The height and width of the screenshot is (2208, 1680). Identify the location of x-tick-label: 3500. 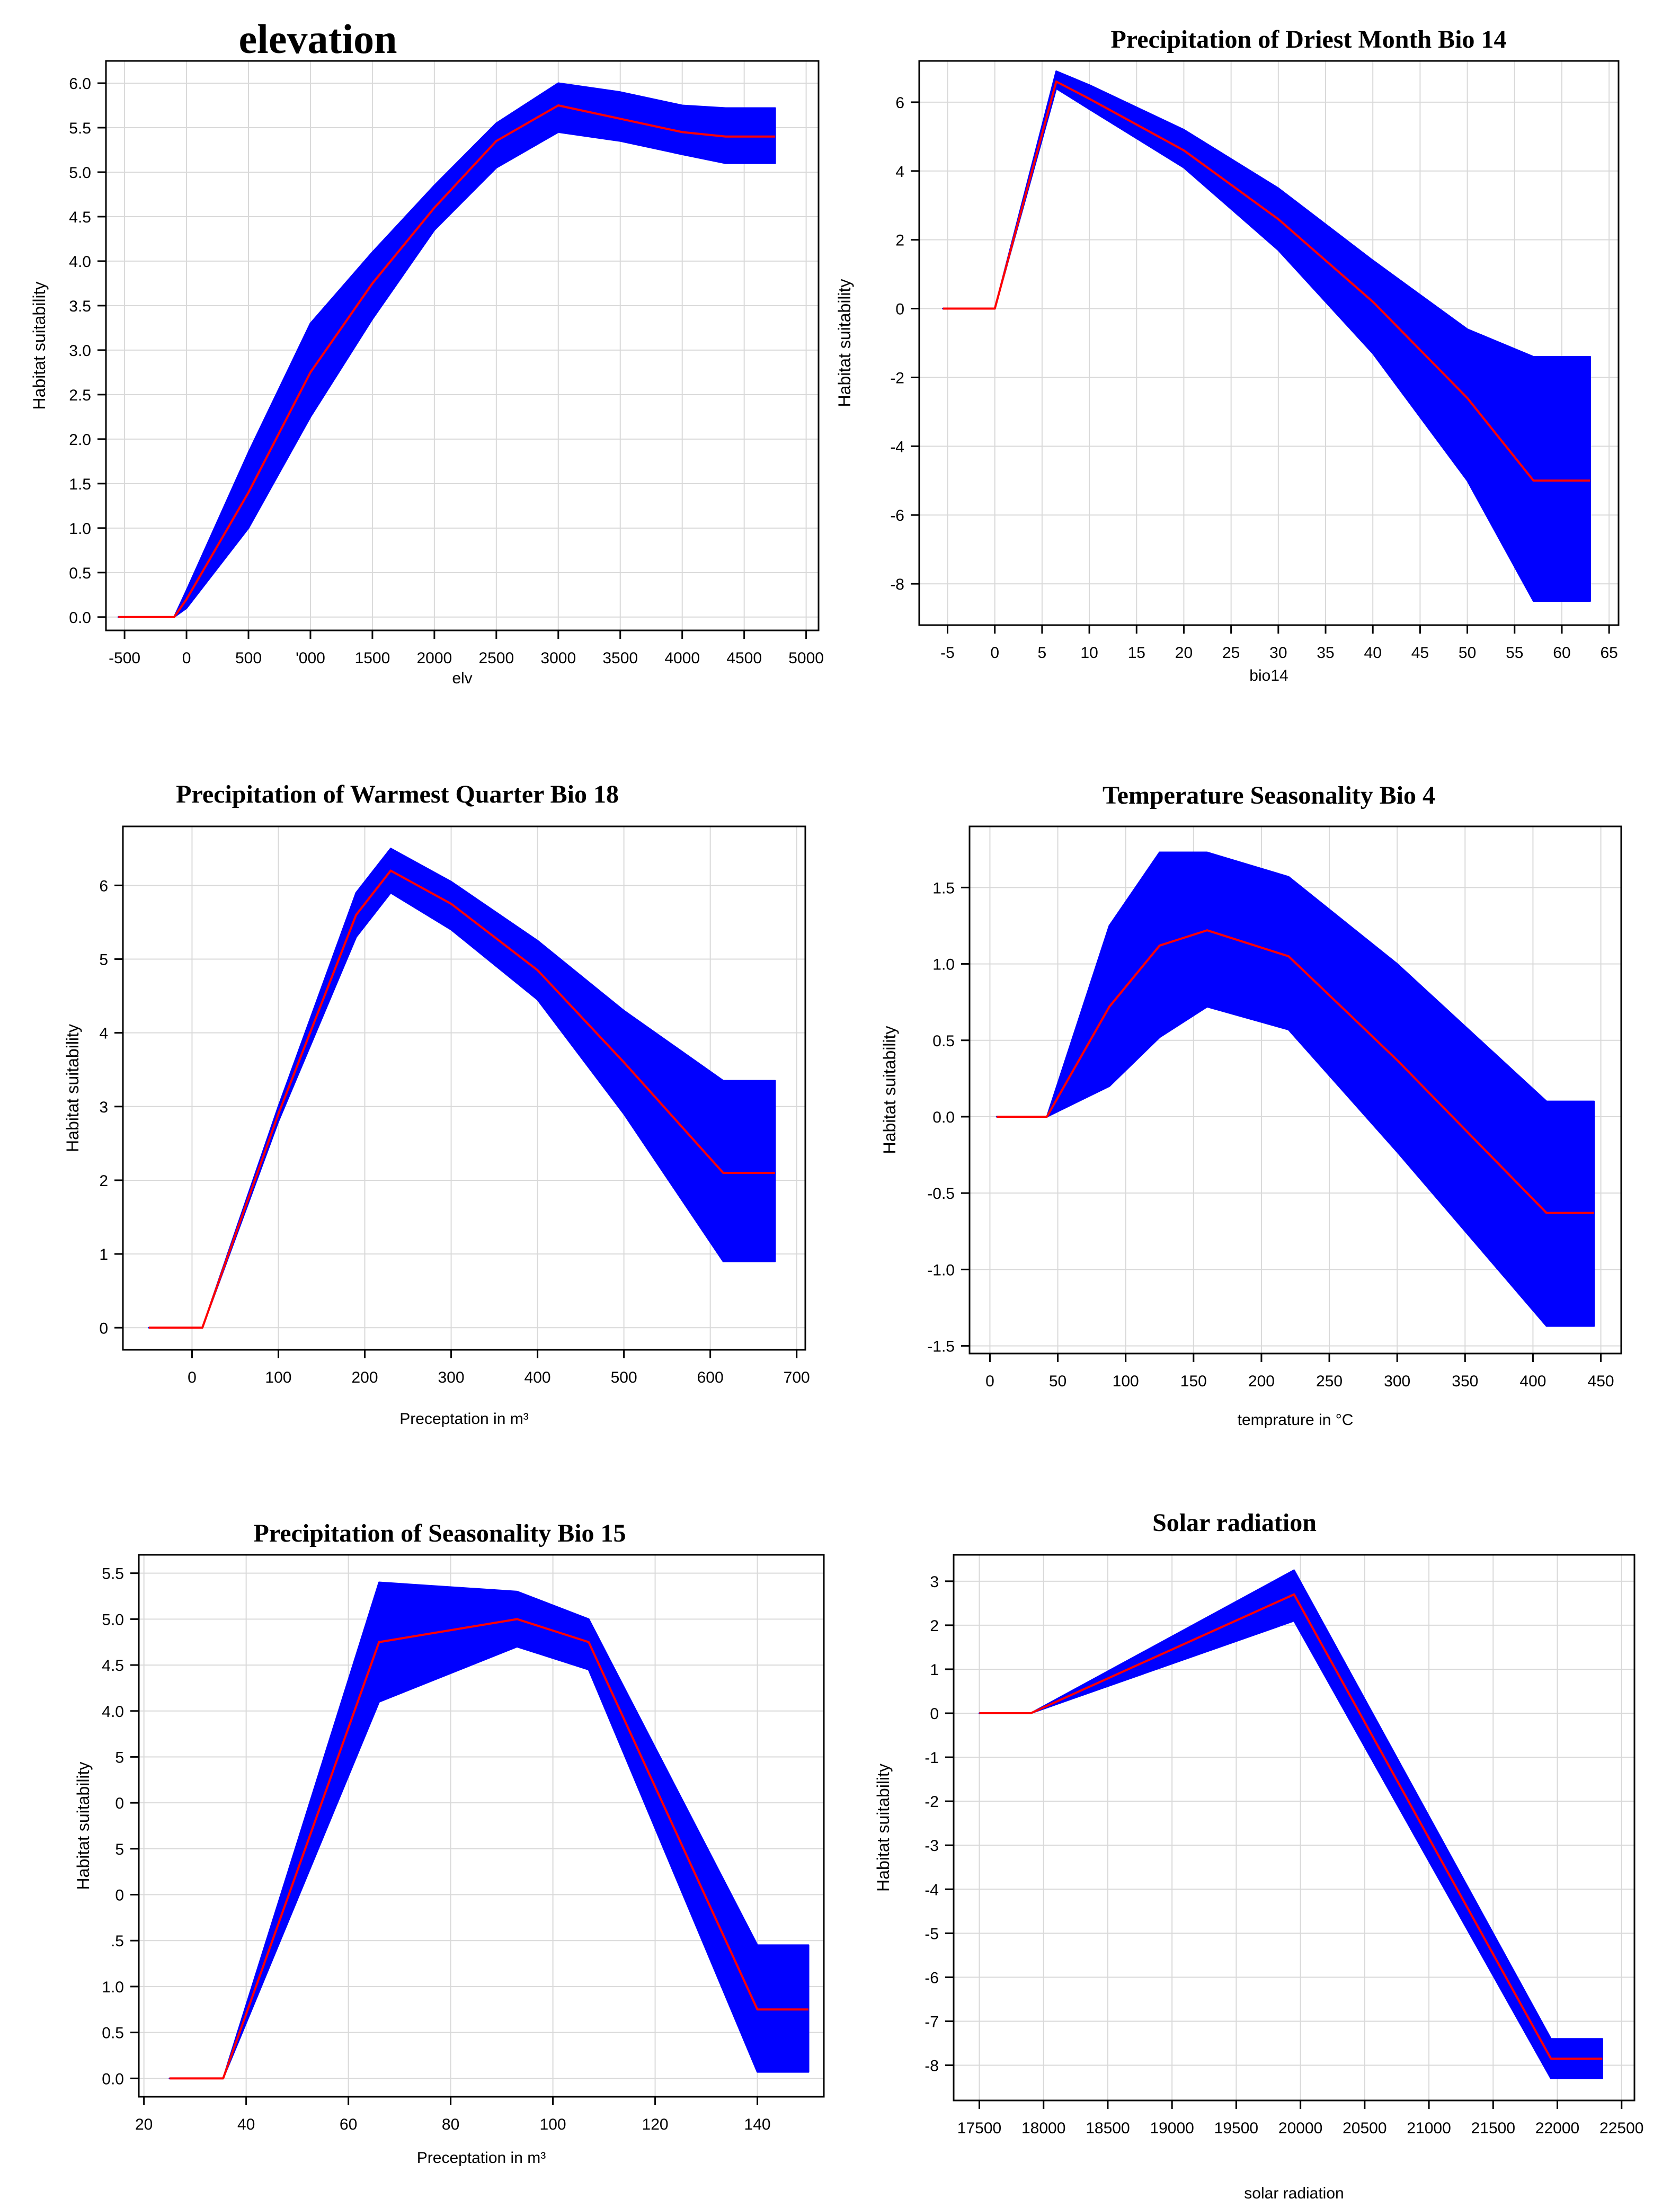
(620, 658).